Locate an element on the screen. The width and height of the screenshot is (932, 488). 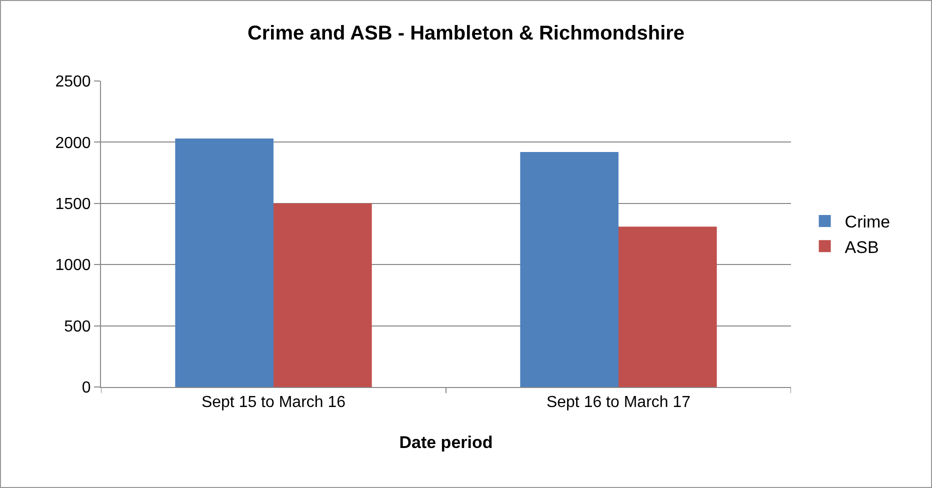
y-tick-label: 1000 is located at coordinates (73, 265).